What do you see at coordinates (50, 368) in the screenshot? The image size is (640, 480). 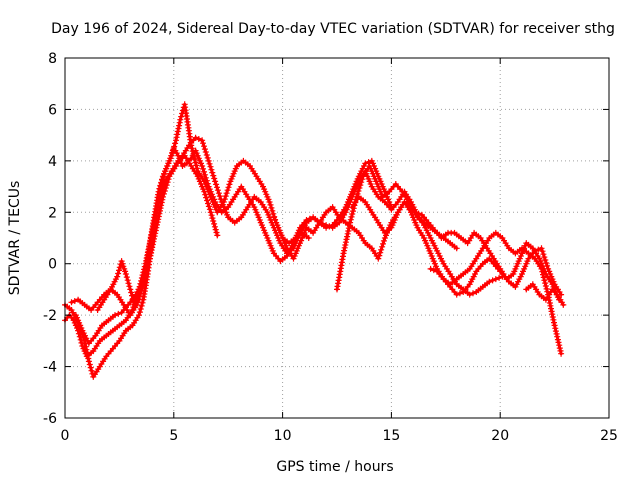 I see `y-tick-label: -4` at bounding box center [50, 368].